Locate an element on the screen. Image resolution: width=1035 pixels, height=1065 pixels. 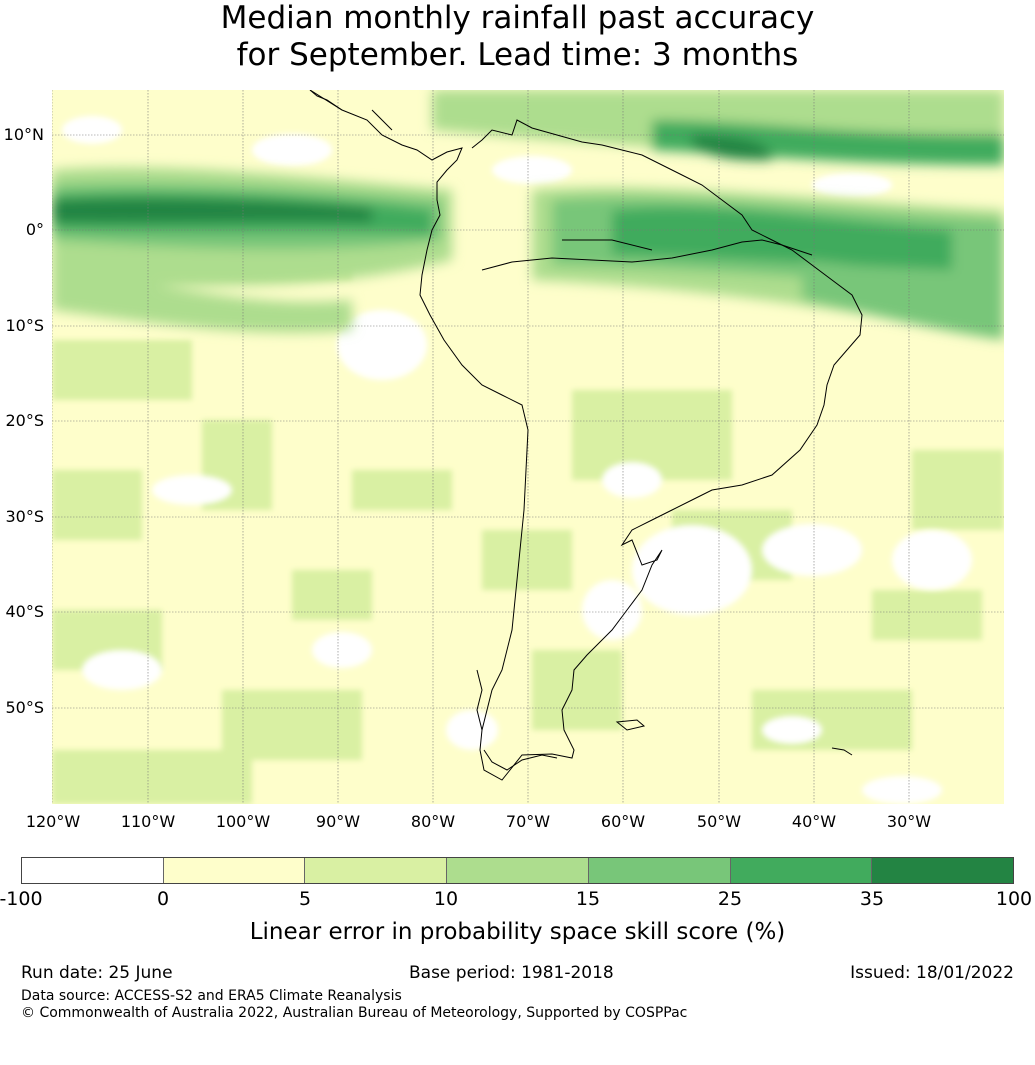
colorbar-tick: 10 is located at coordinates (446, 899).